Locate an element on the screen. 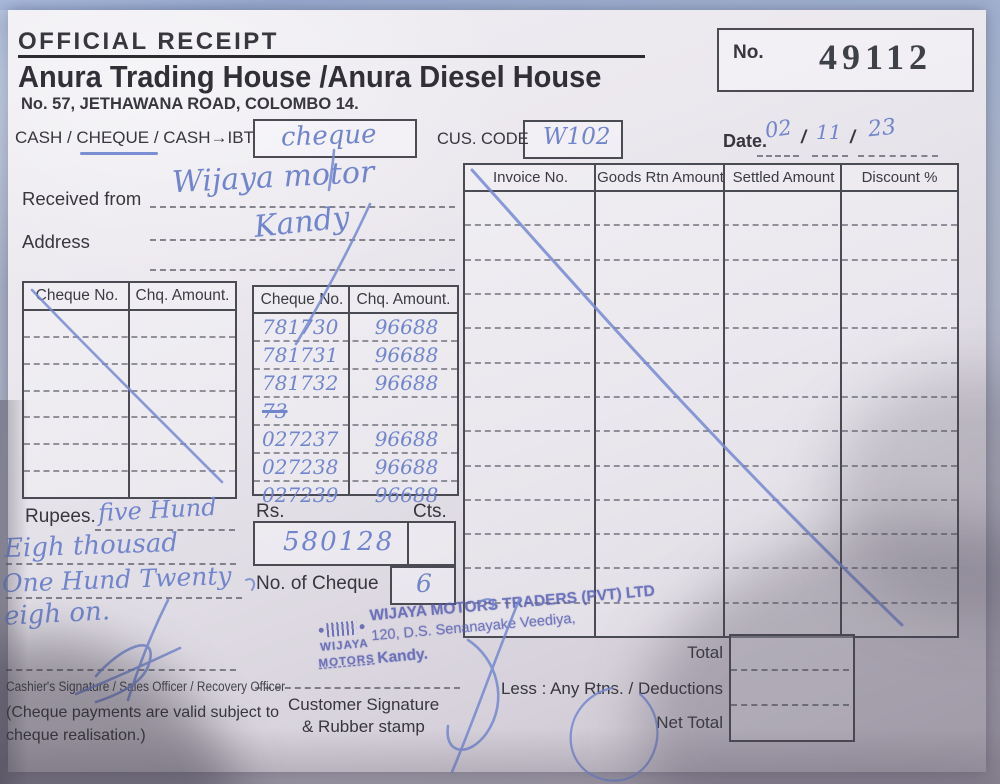  no-of-cheque-value: 6 is located at coordinates (424, 583).